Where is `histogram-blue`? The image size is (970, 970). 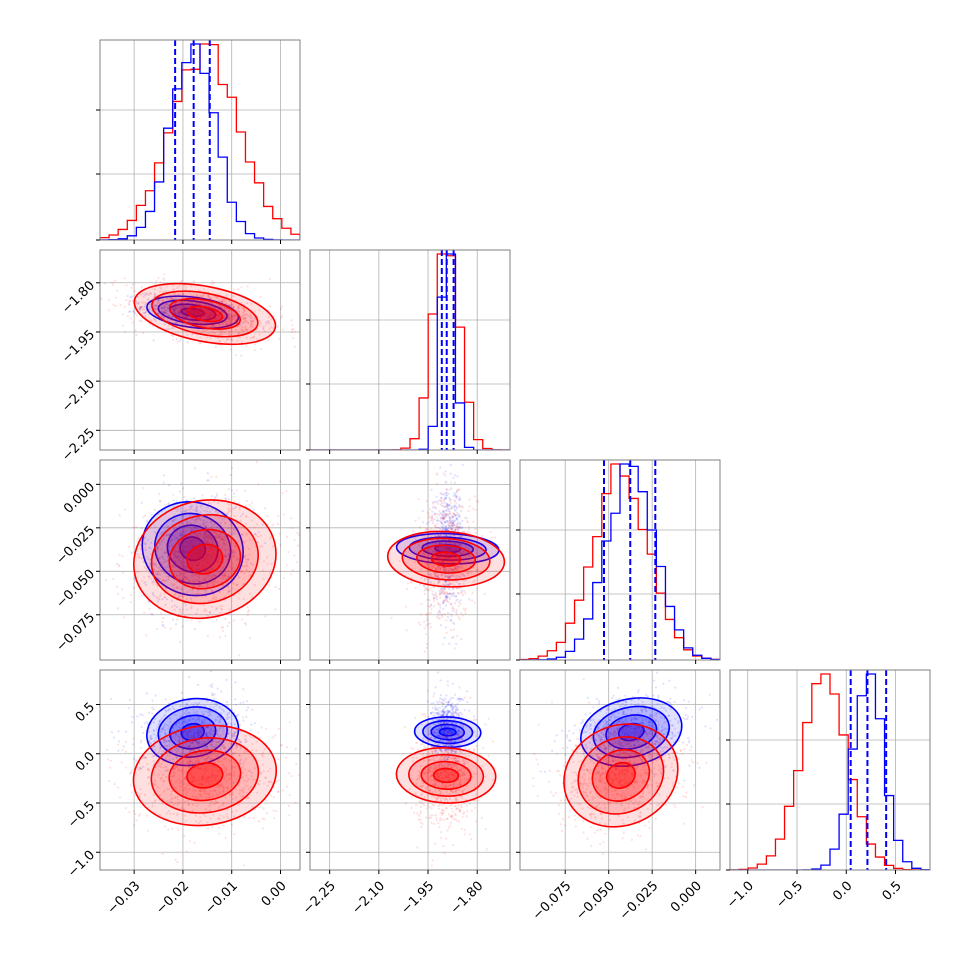
histogram-blue is located at coordinates (620, 561).